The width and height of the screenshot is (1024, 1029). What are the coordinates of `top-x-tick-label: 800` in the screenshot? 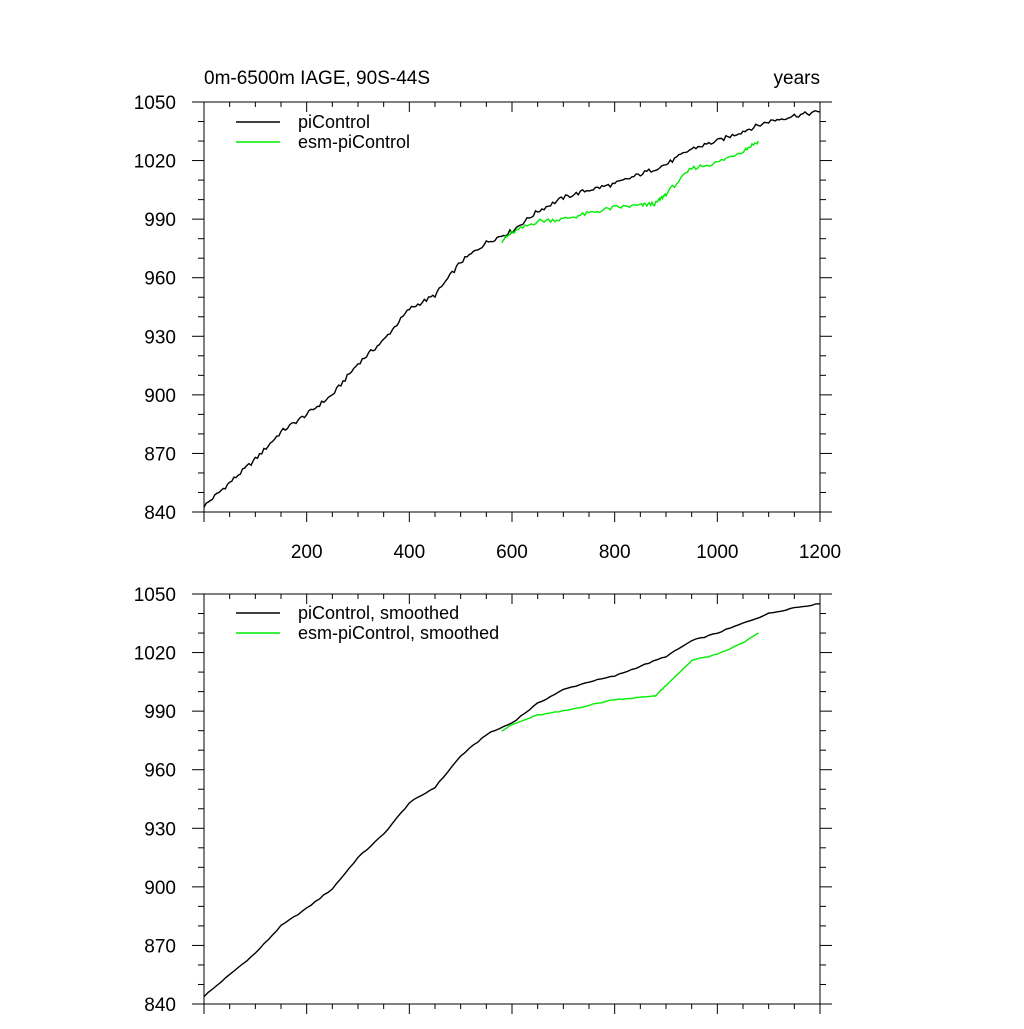 It's located at (615, 552).